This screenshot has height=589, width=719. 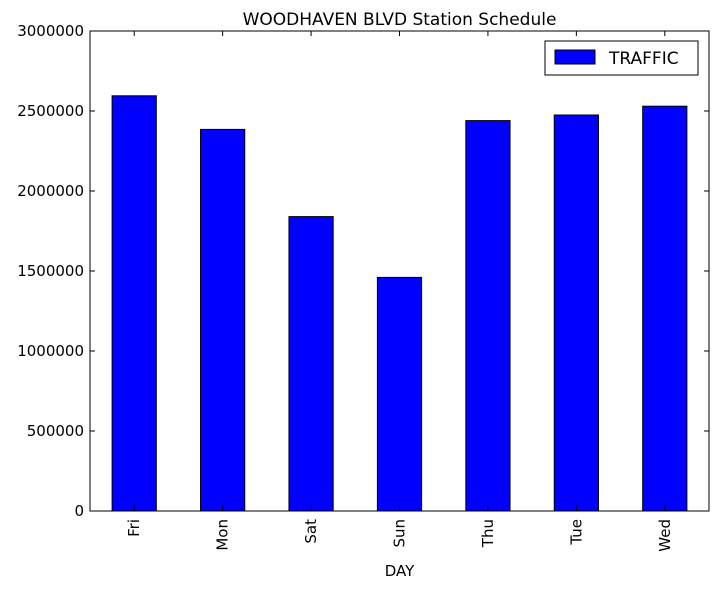 What do you see at coordinates (50, 31) in the screenshot?
I see `y-tick-label: 3000000` at bounding box center [50, 31].